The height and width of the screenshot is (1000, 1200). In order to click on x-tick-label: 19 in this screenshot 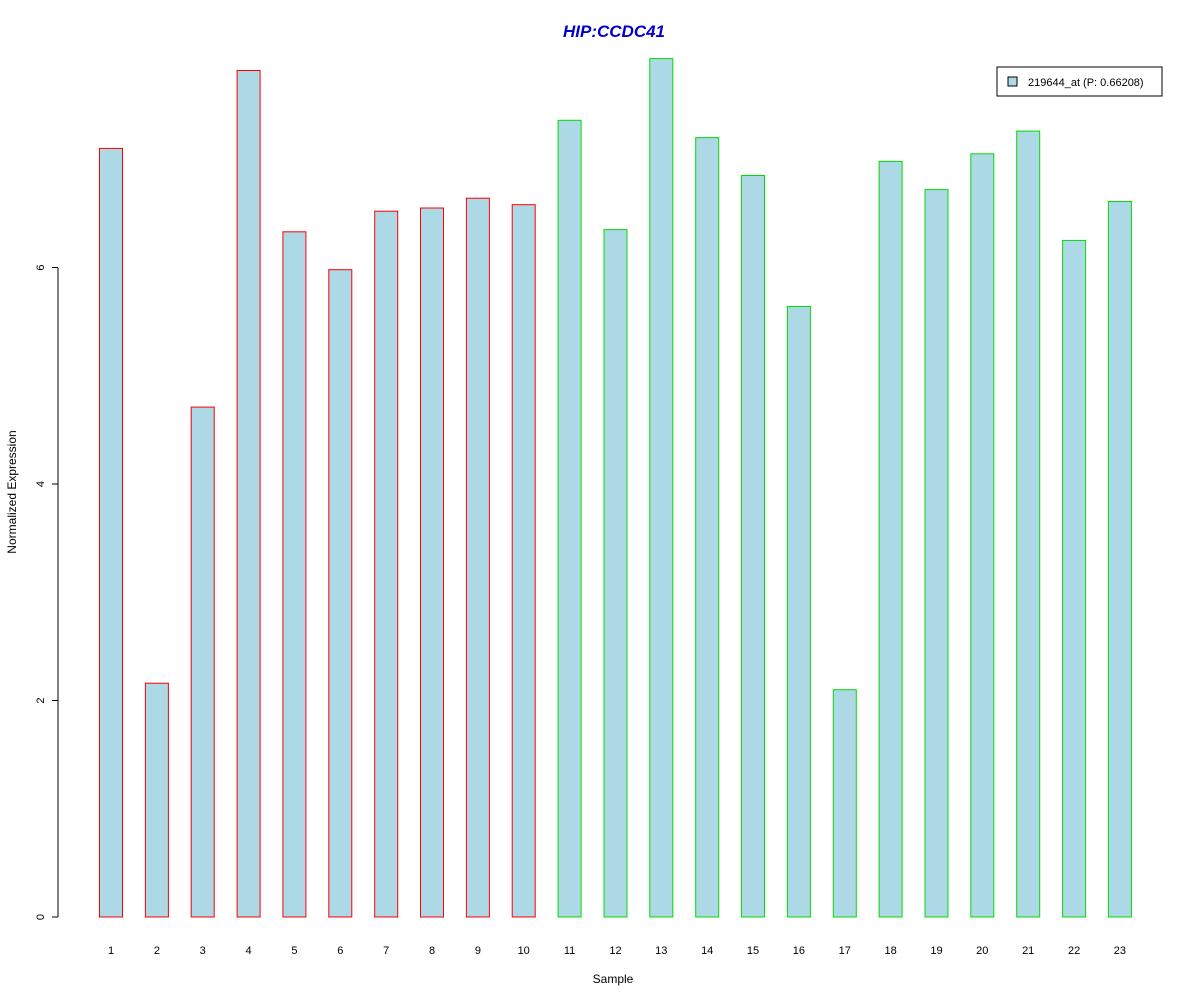, I will do `click(936, 951)`.